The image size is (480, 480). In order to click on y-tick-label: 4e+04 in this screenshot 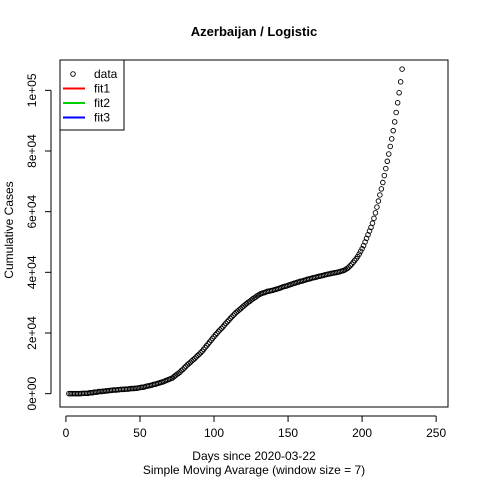, I will do `click(32, 272)`.